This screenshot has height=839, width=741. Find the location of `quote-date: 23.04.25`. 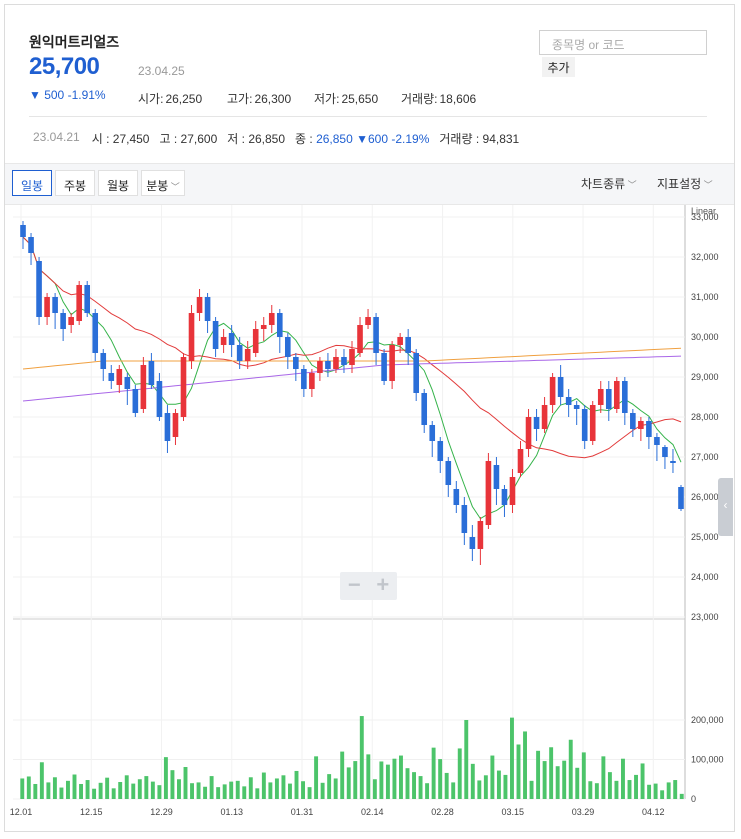

quote-date: 23.04.25 is located at coordinates (161, 71).